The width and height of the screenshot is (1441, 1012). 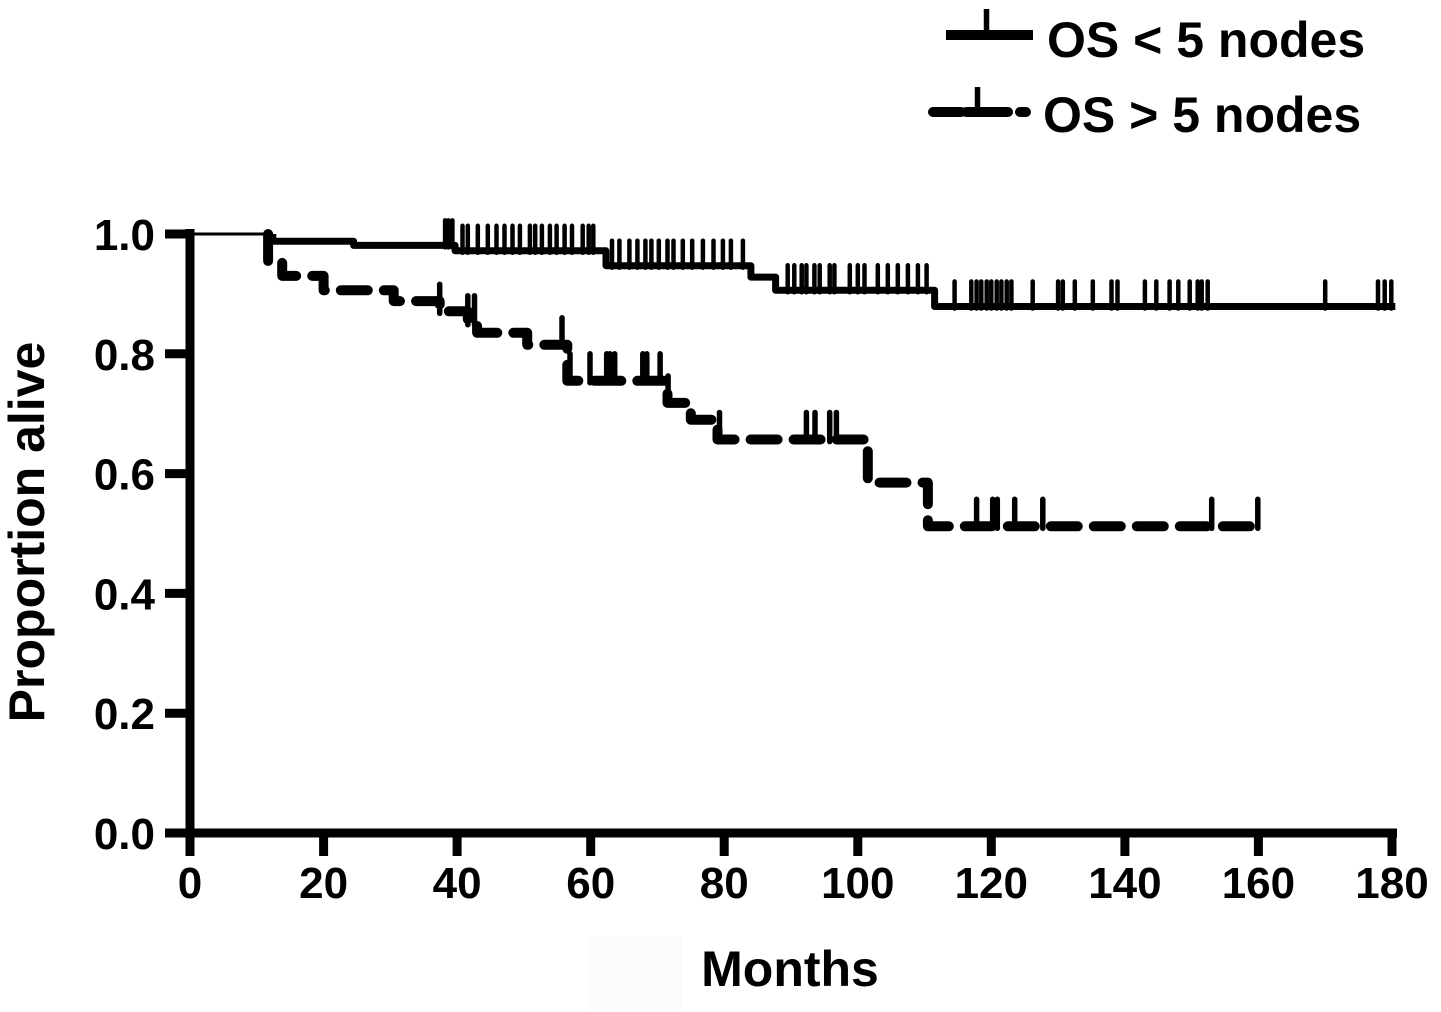 What do you see at coordinates (1391, 883) in the screenshot?
I see `x-tick-label: 180` at bounding box center [1391, 883].